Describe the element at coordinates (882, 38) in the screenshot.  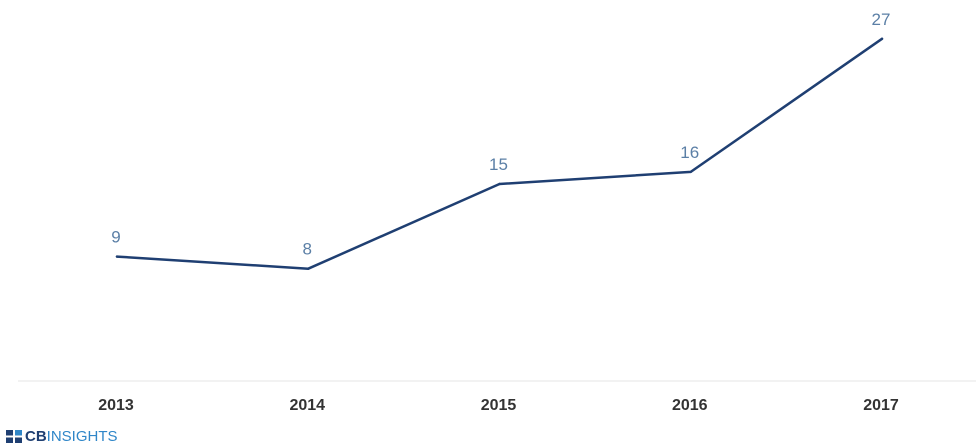
I see `data-point-2017` at that location.